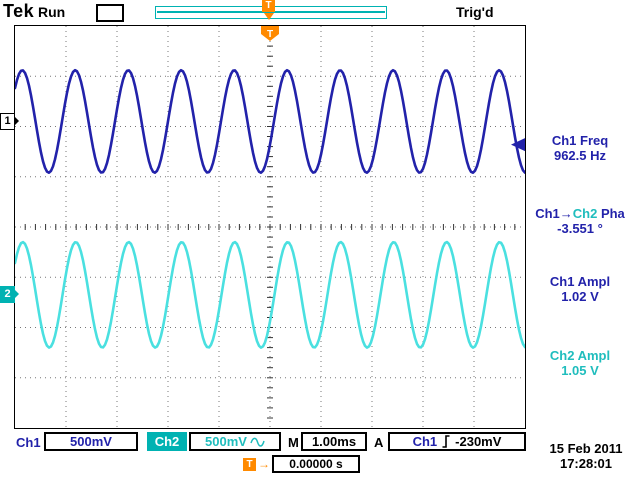 This screenshot has height=480, width=640. I want to click on trigger-source: Ch1, so click(425, 441).